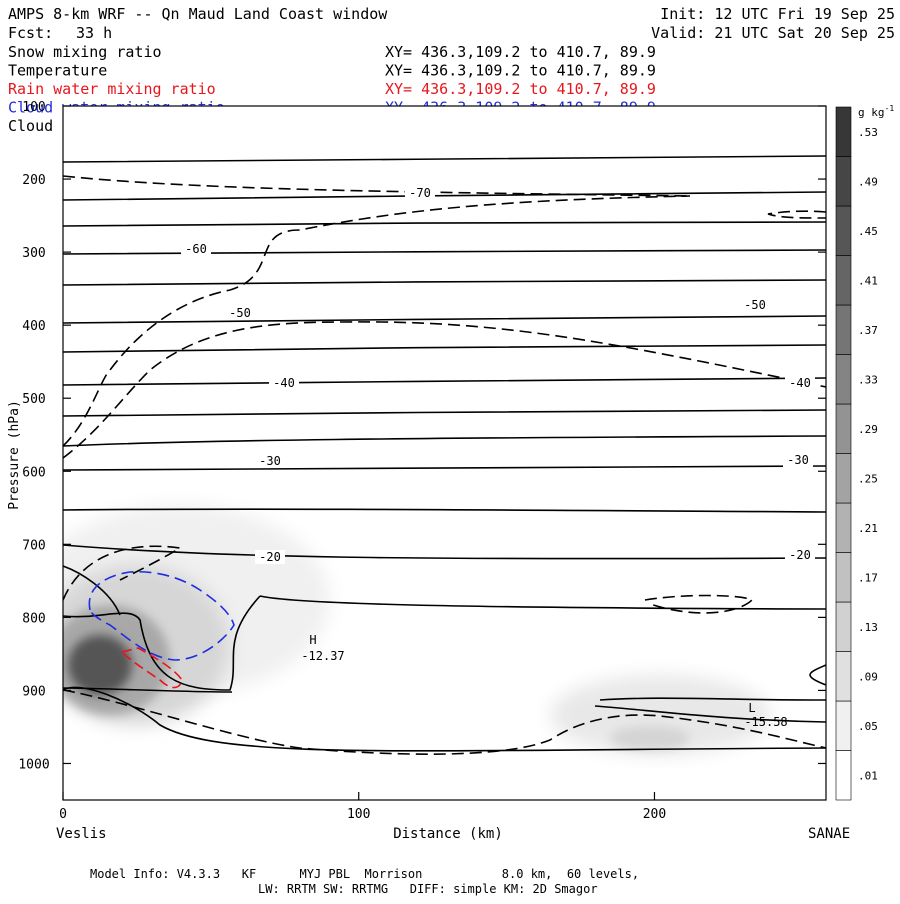  Describe the element at coordinates (829, 834) in the screenshot. I see `x-right-endpoint: SANAE` at that location.